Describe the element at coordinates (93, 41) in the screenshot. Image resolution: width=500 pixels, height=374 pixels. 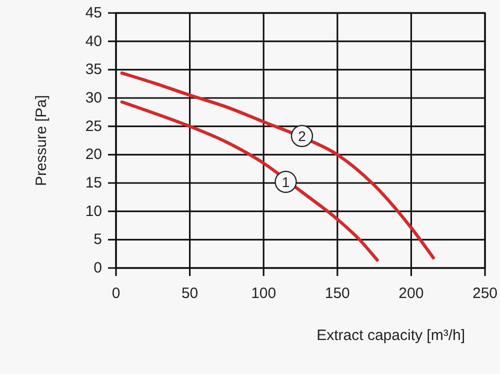
I see `y-tick-label: 40` at that location.